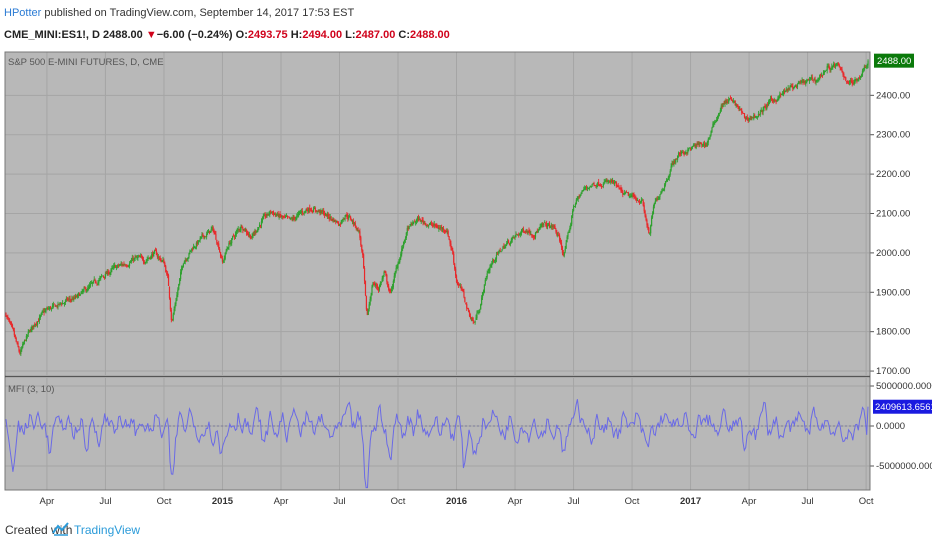 The image size is (932, 550). I want to click on x-tick-label: 2015, so click(223, 501).